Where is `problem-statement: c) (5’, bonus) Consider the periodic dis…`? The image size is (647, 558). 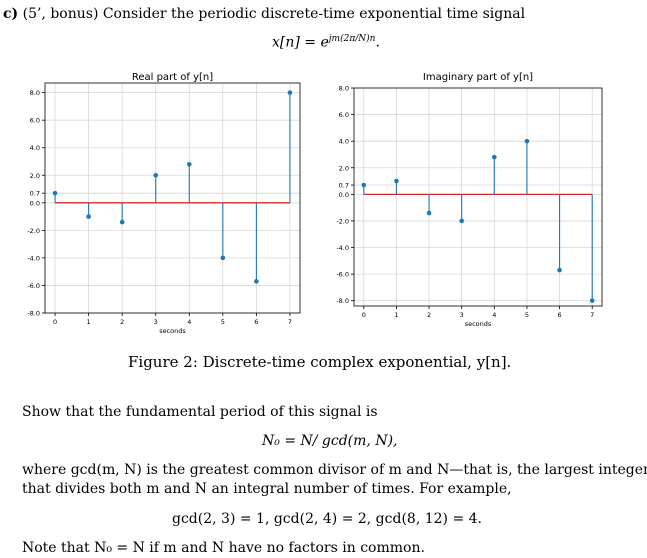
problem-statement: c) (5’, bonus) Consider the periodic dis… is located at coordinates (264, 14).